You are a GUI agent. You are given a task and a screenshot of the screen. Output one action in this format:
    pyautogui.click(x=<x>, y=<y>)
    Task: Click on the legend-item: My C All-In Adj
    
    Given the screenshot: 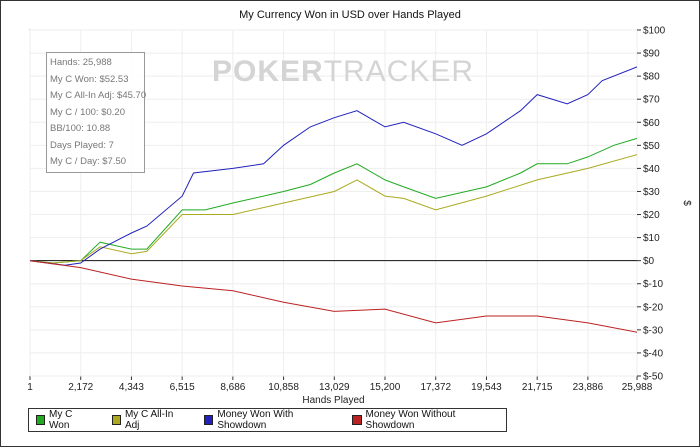 What is the action you would take?
    pyautogui.click(x=146, y=420)
    